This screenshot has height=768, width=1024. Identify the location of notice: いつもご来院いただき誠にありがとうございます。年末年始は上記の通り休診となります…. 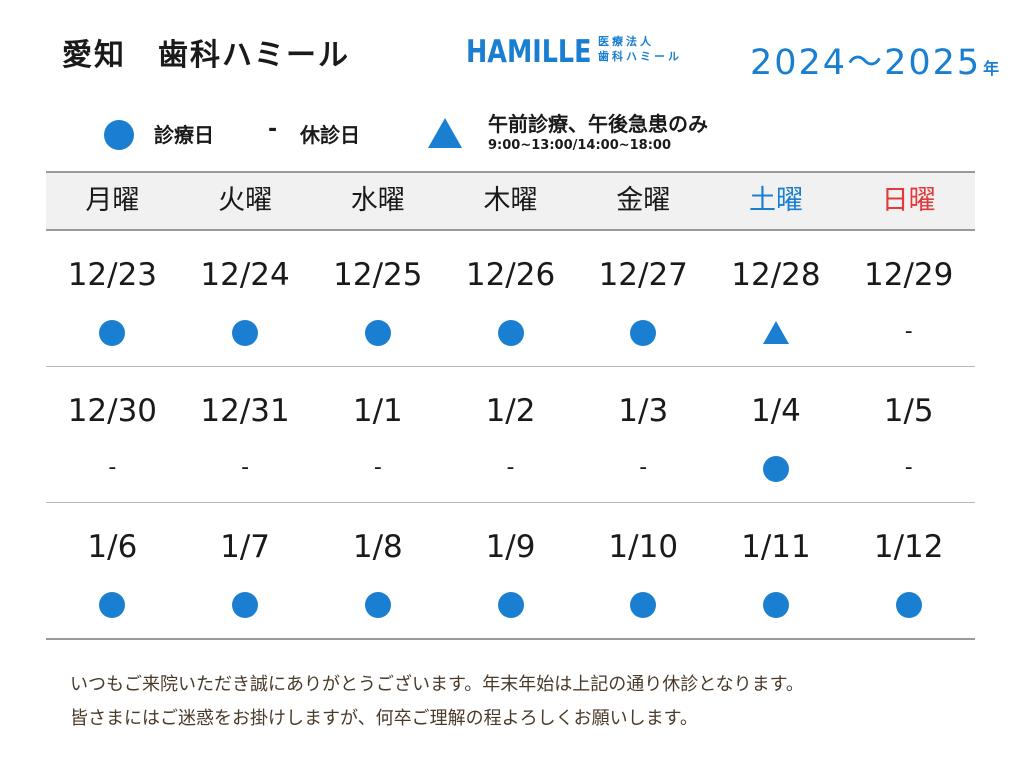
(520, 702).